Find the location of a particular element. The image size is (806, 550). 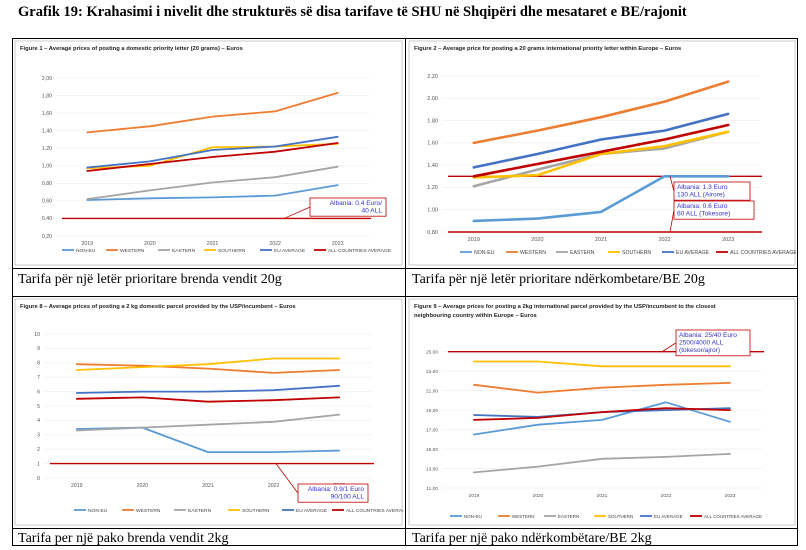

y-tick-label: 3 is located at coordinates (38, 436).